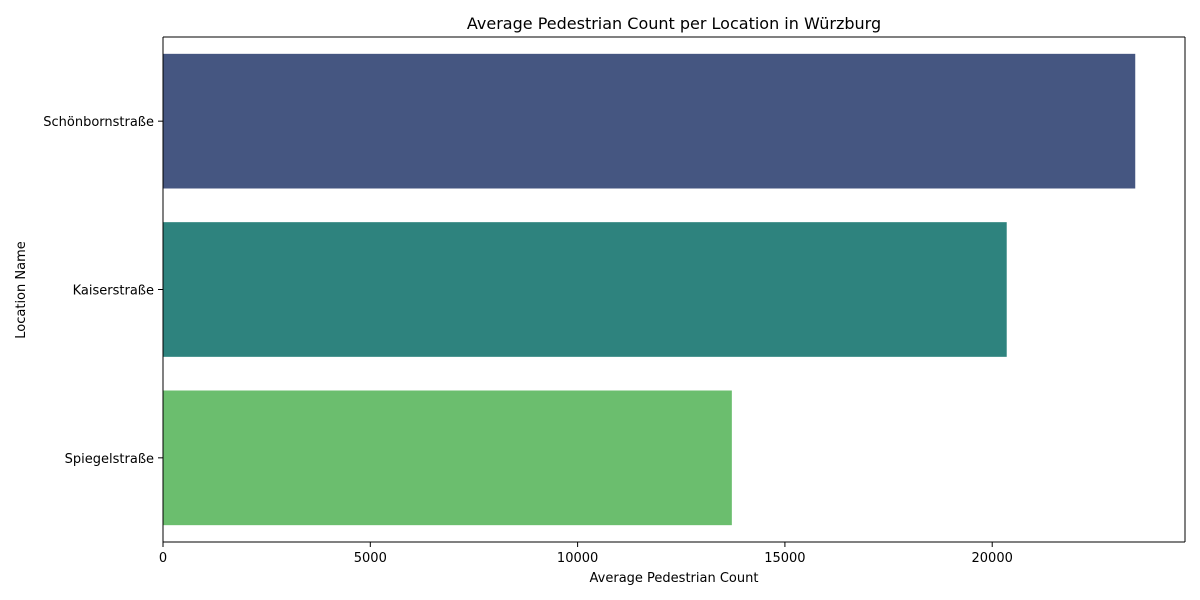  What do you see at coordinates (163, 558) in the screenshot?
I see `x-tick-label: 0` at bounding box center [163, 558].